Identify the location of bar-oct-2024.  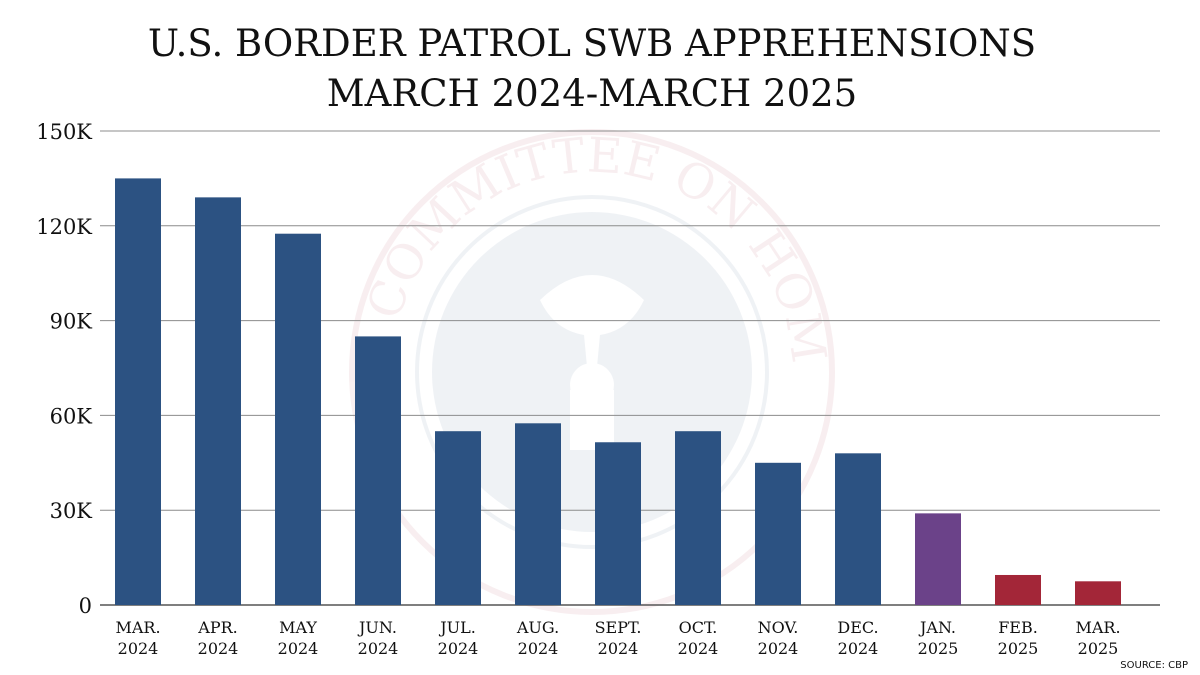
(698, 518).